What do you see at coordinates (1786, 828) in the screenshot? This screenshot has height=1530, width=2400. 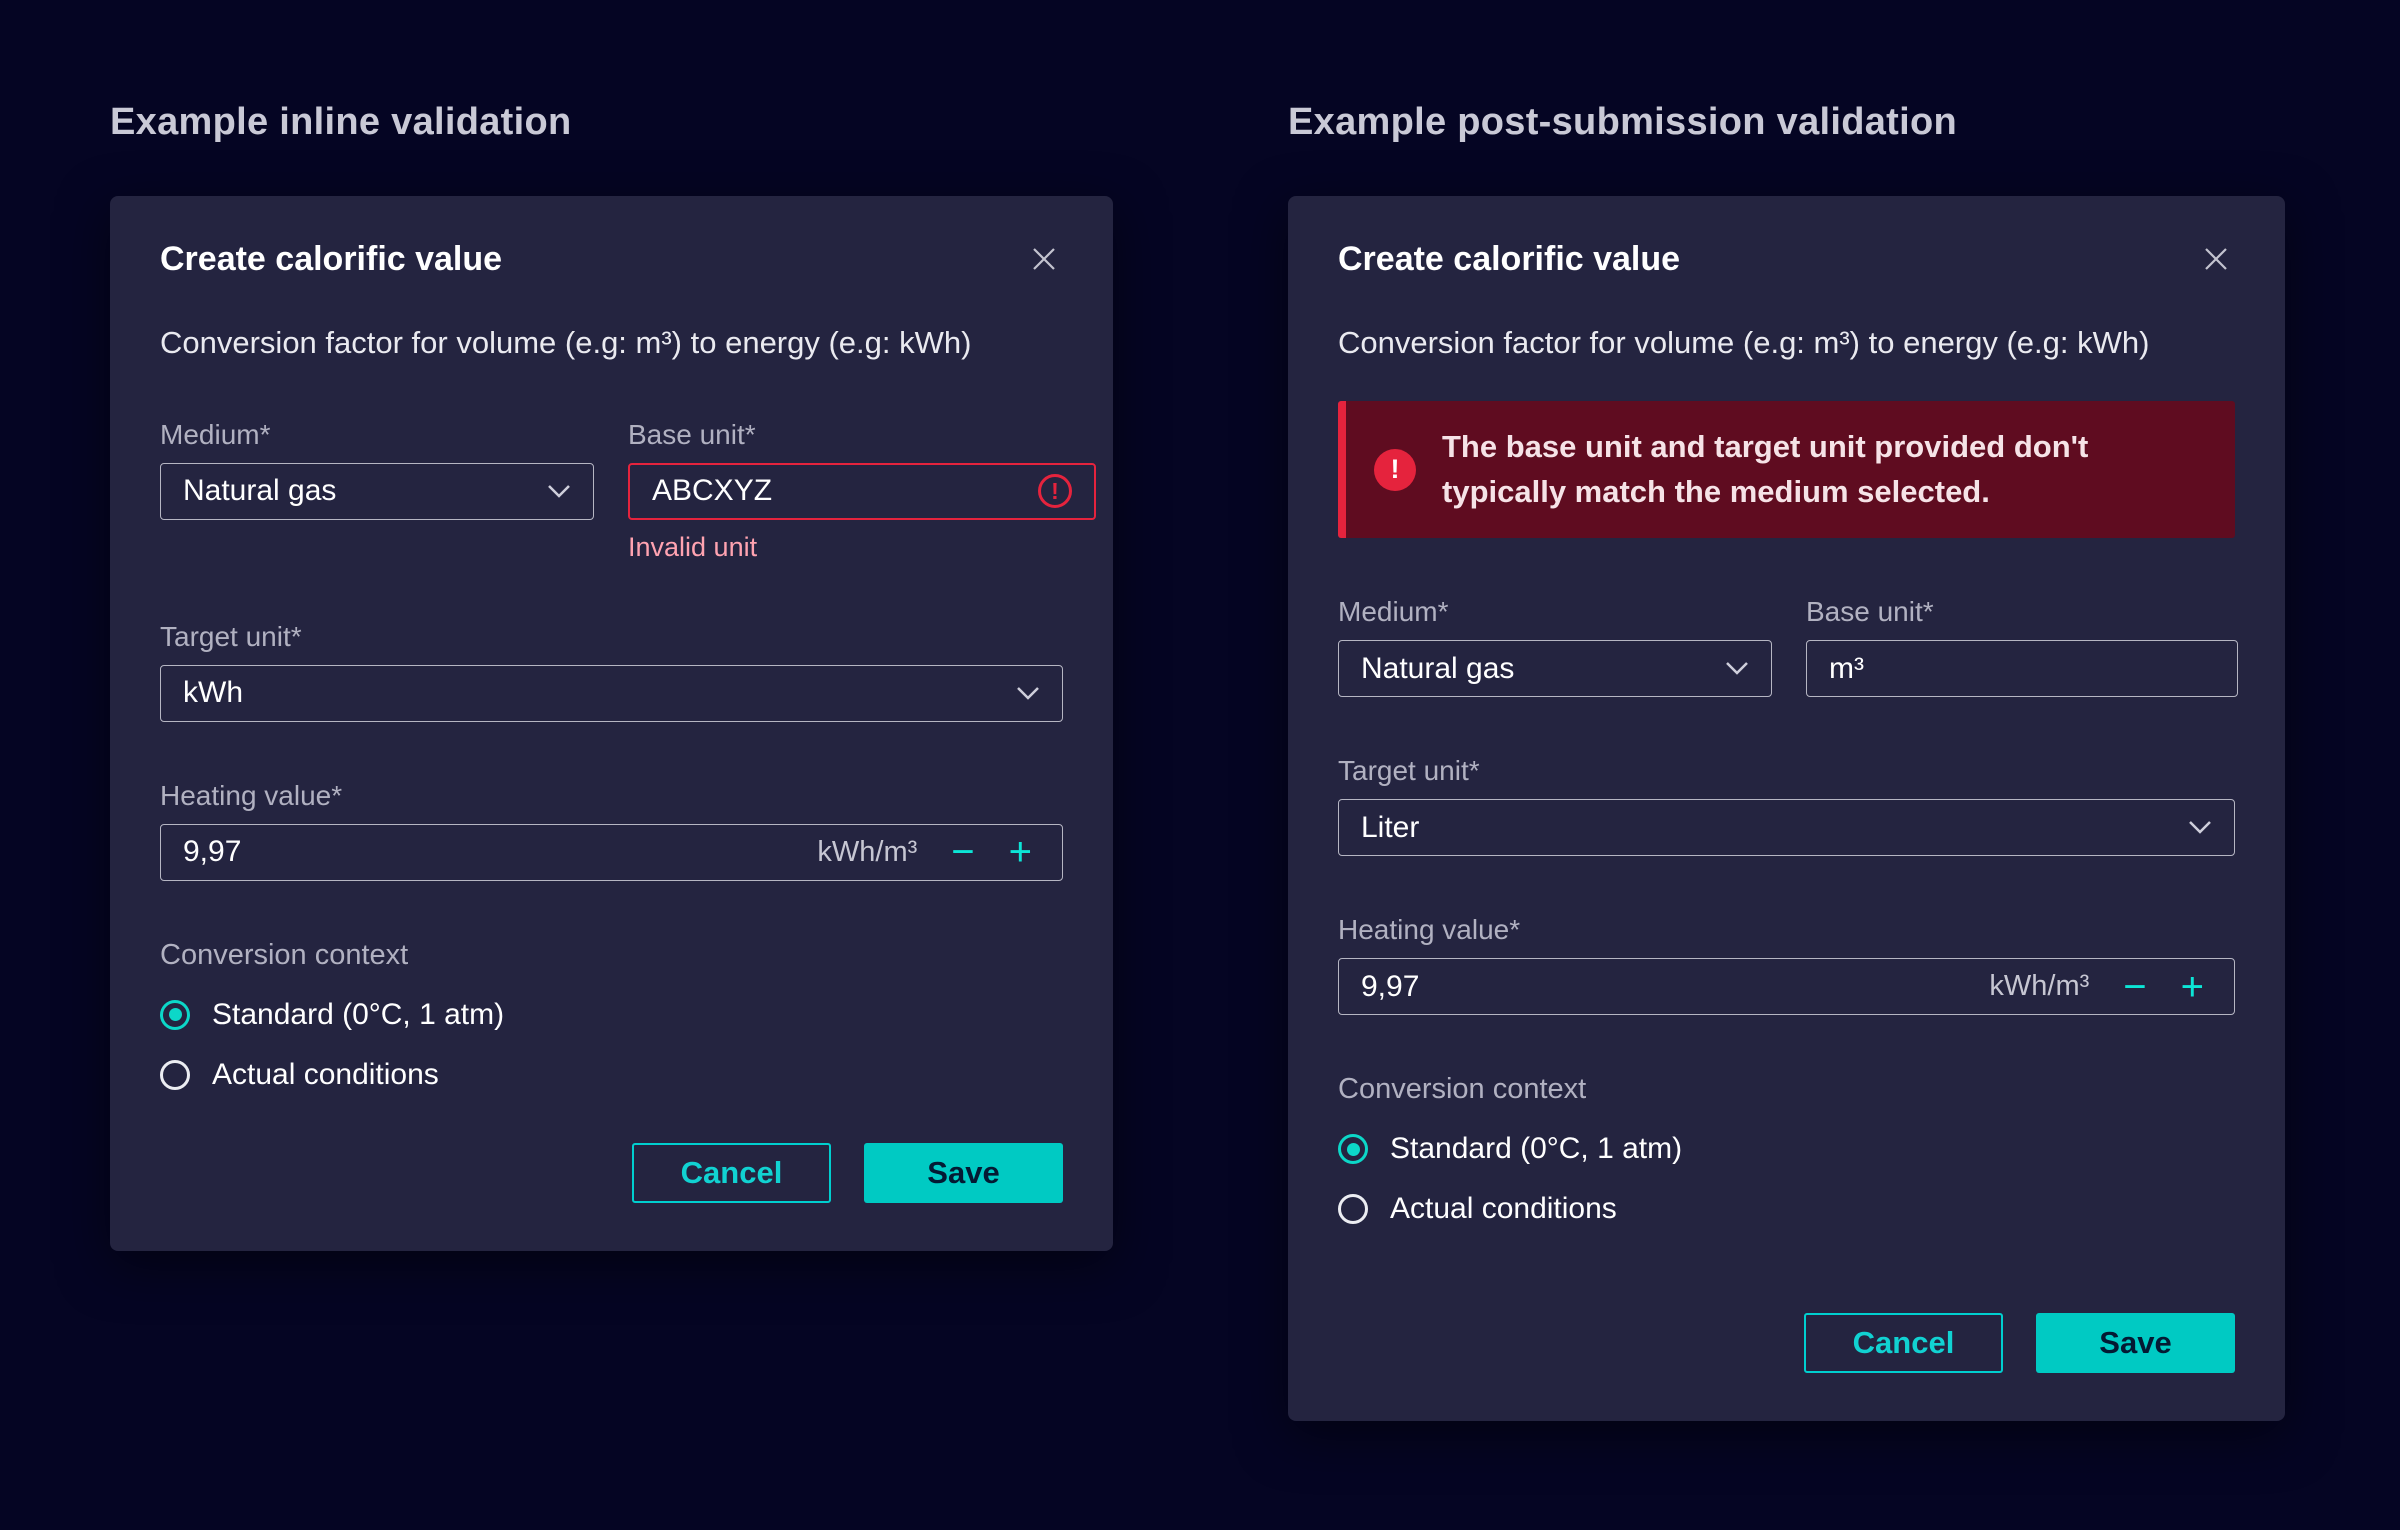 I see `target-unit-select: Liter` at bounding box center [1786, 828].